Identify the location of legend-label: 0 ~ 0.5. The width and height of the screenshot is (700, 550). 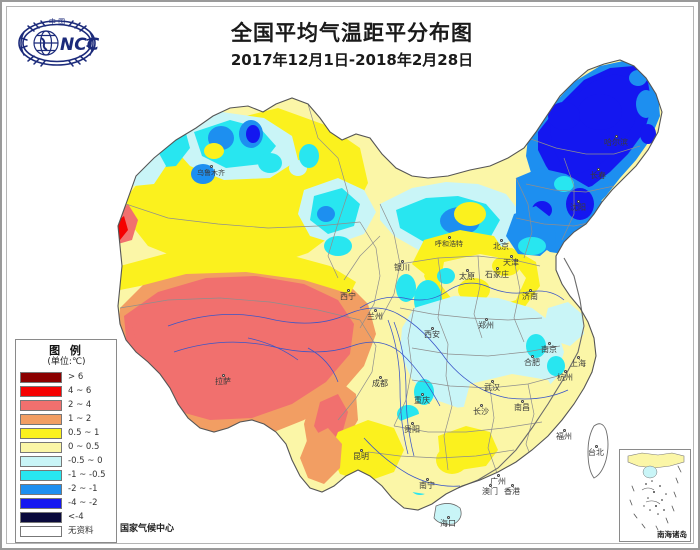
(84, 447).